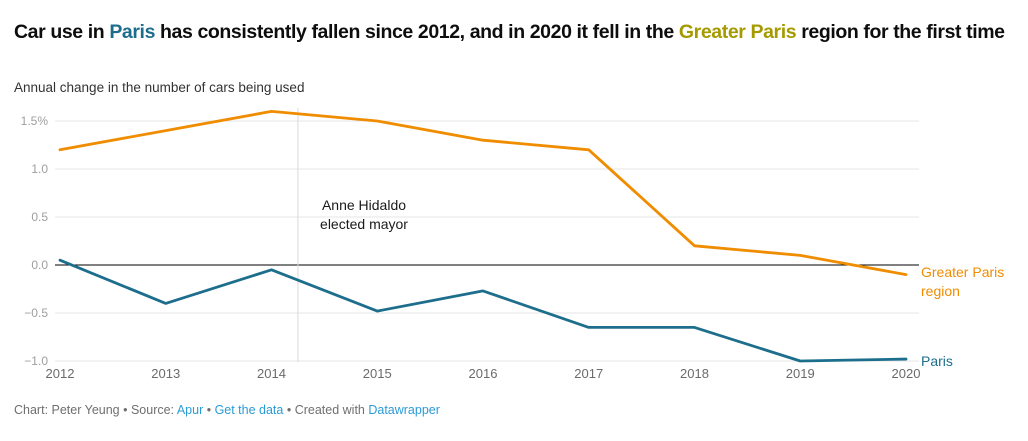  Describe the element at coordinates (62, 32) in the screenshot. I see `title-text-pre: Car use in` at that location.